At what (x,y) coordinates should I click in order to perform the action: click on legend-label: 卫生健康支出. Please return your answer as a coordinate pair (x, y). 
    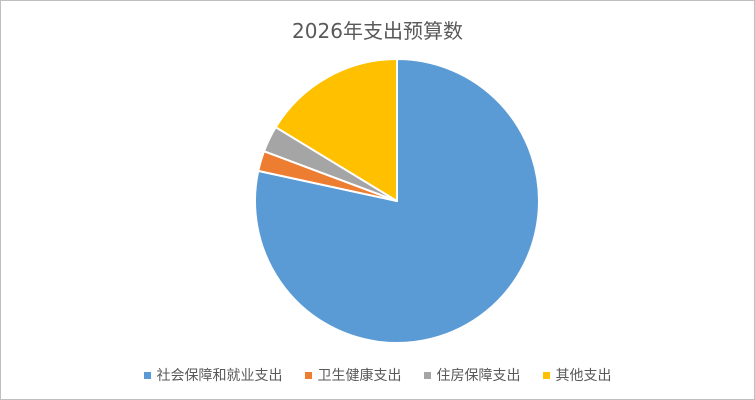
    Looking at the image, I should click on (359, 376).